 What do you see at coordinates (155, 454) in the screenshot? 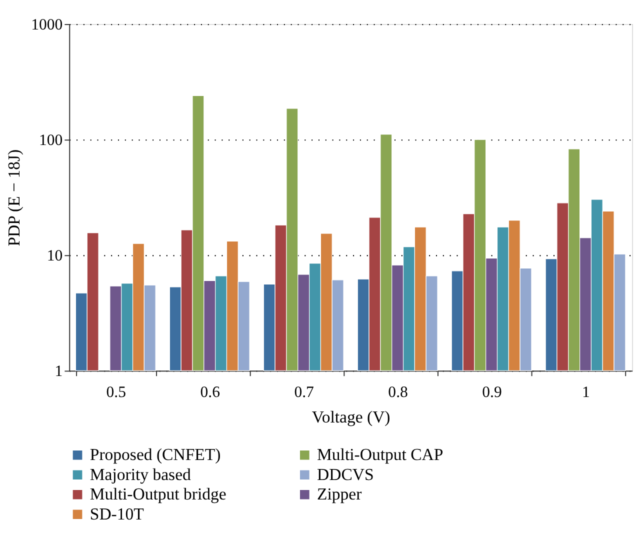
I see `legend-label: Proposed (CNFET)` at bounding box center [155, 454].